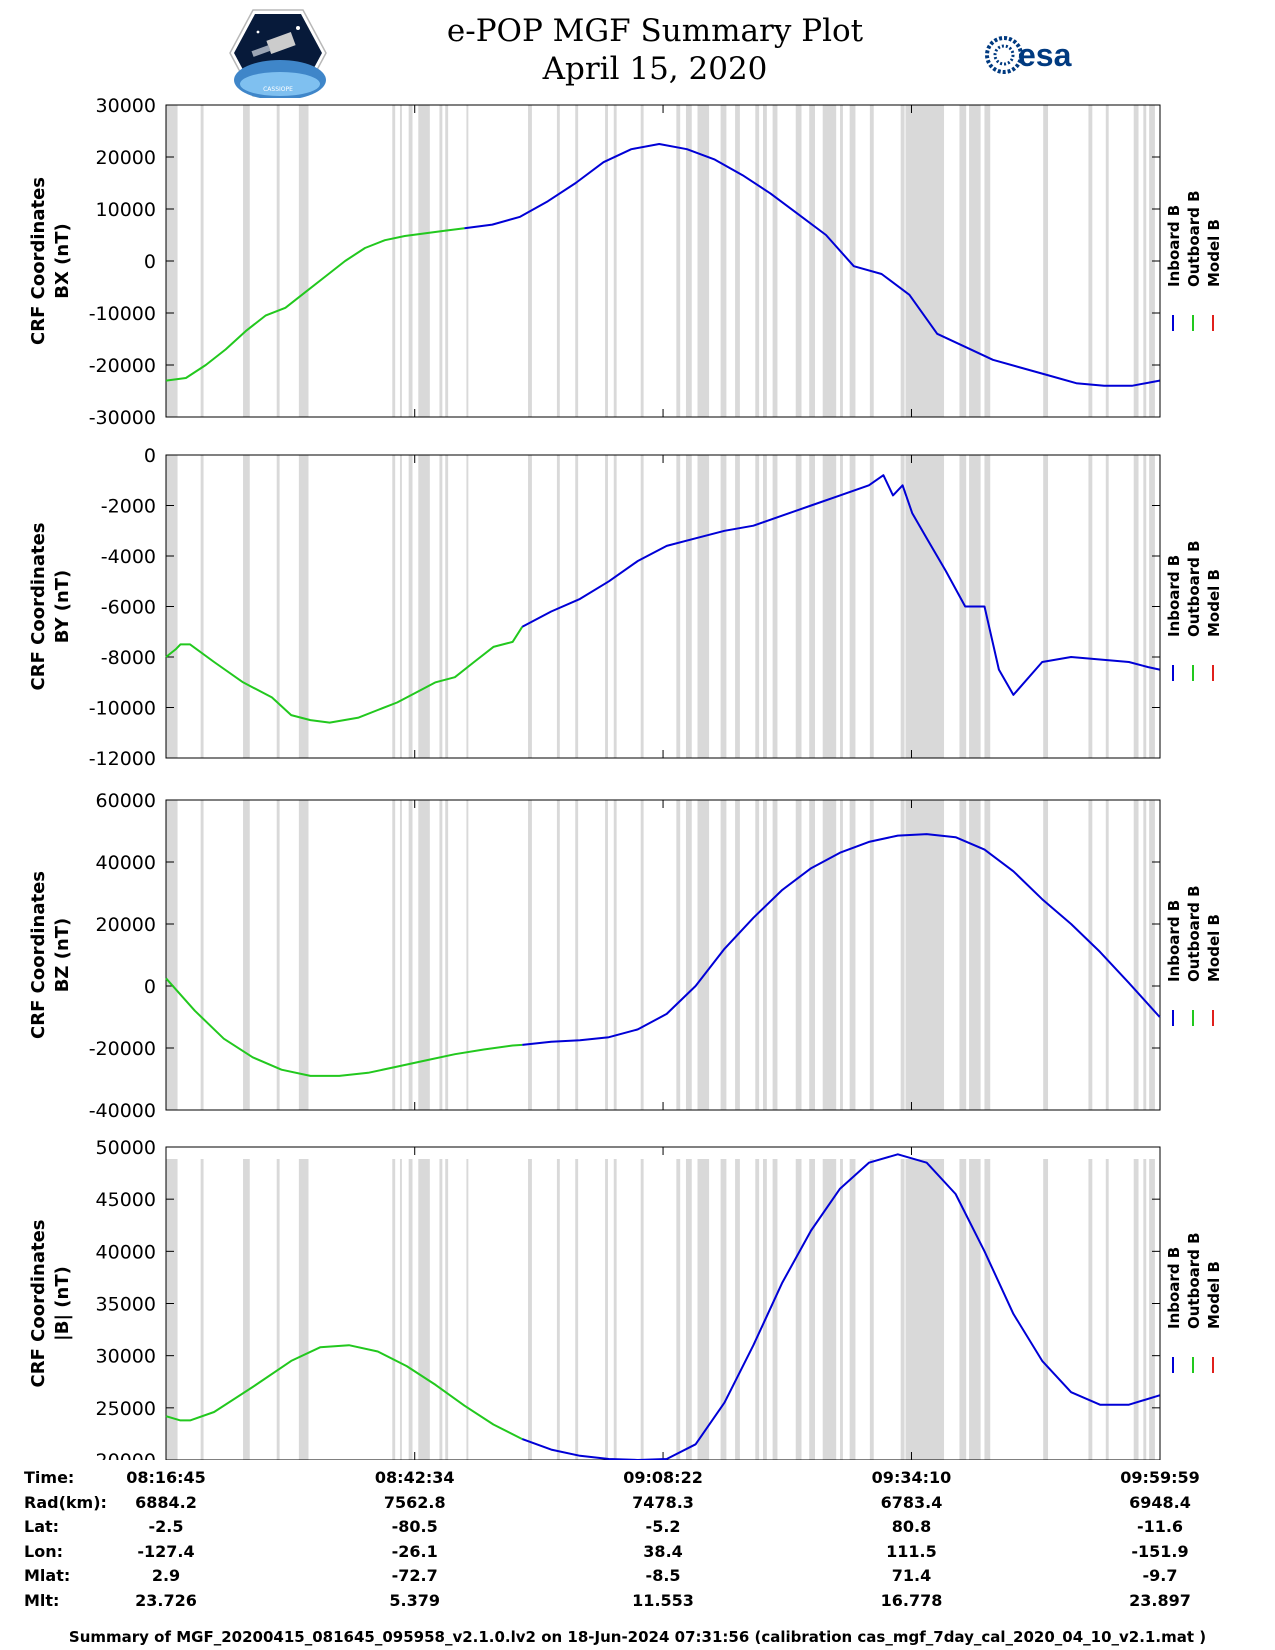 The image size is (1275, 1650). What do you see at coordinates (62, 260) in the screenshot?
I see `y-axis-label-line-2: BX (nT)` at bounding box center [62, 260].